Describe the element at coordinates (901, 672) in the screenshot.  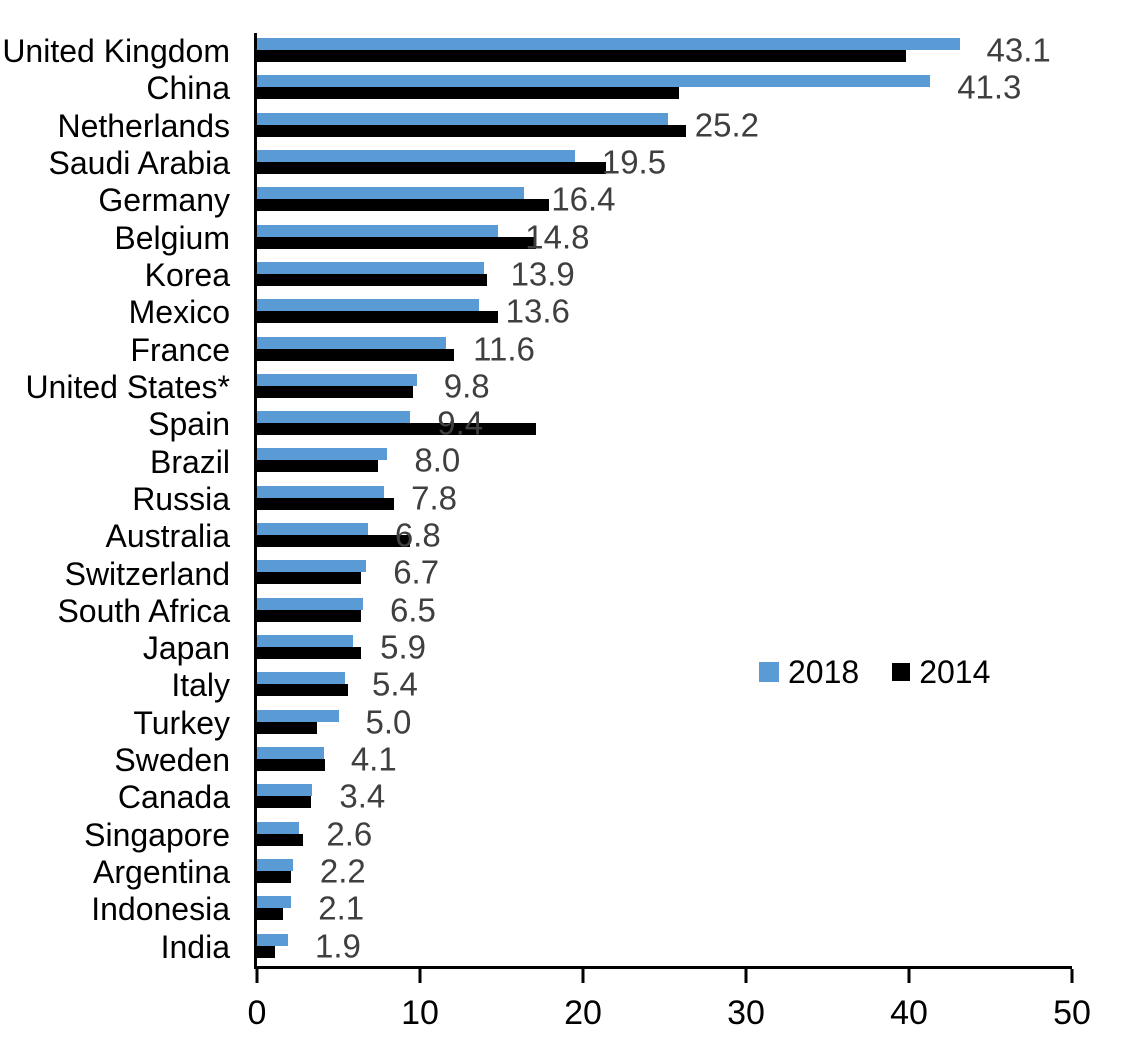
I see `legend-swatch-2014` at that location.